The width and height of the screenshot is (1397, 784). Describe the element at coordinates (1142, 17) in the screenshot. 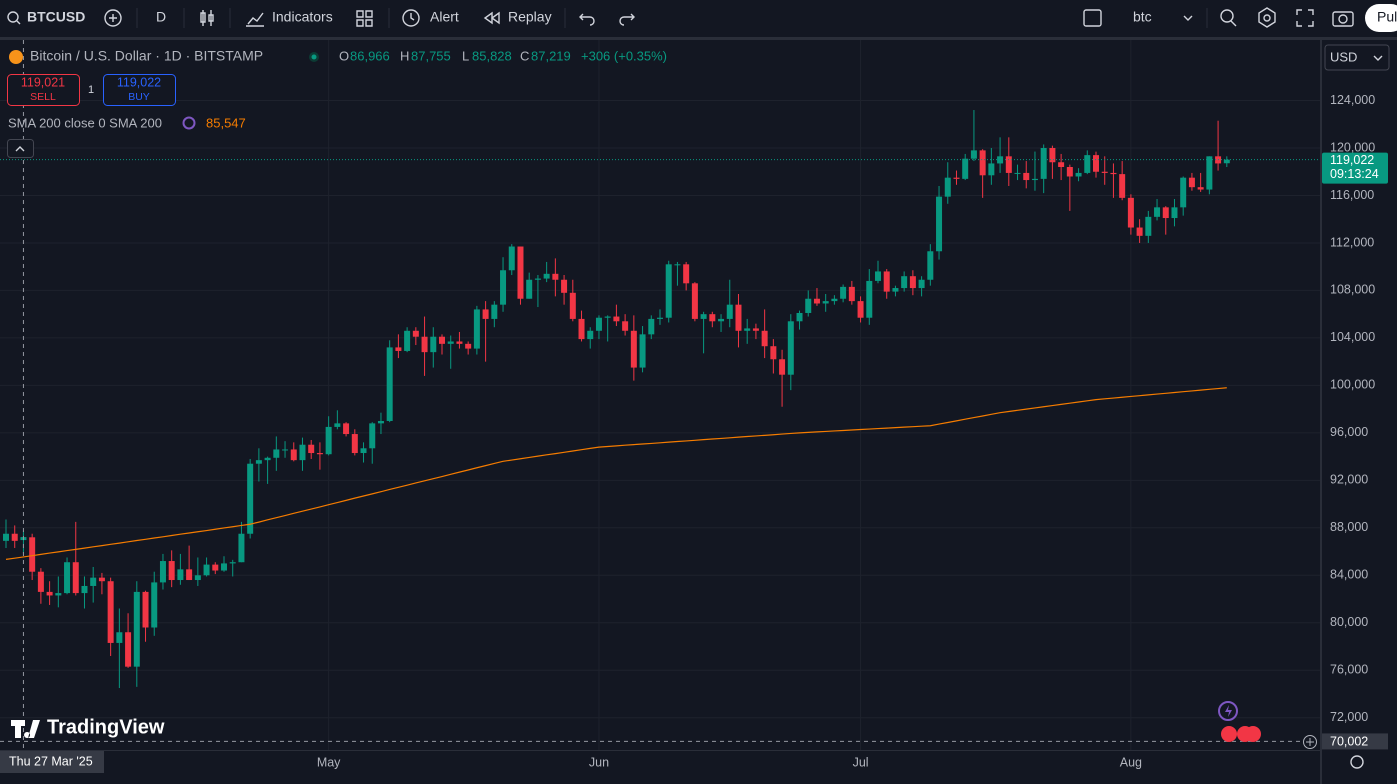

I see `layout-name: btc` at that location.